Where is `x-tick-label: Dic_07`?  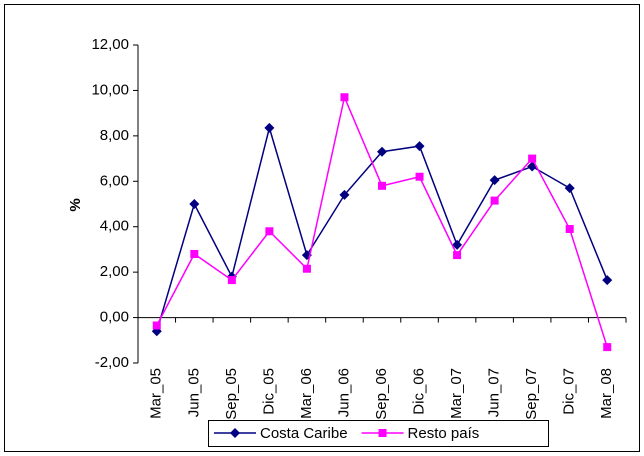
x-tick-label: Dic_07 is located at coordinates (569, 391).